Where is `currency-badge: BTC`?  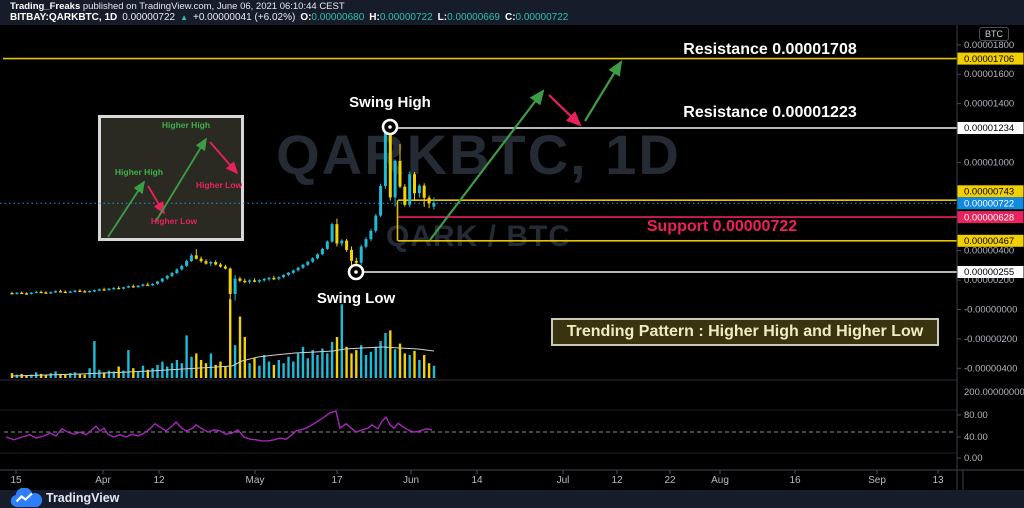
currency-badge: BTC is located at coordinates (994, 34).